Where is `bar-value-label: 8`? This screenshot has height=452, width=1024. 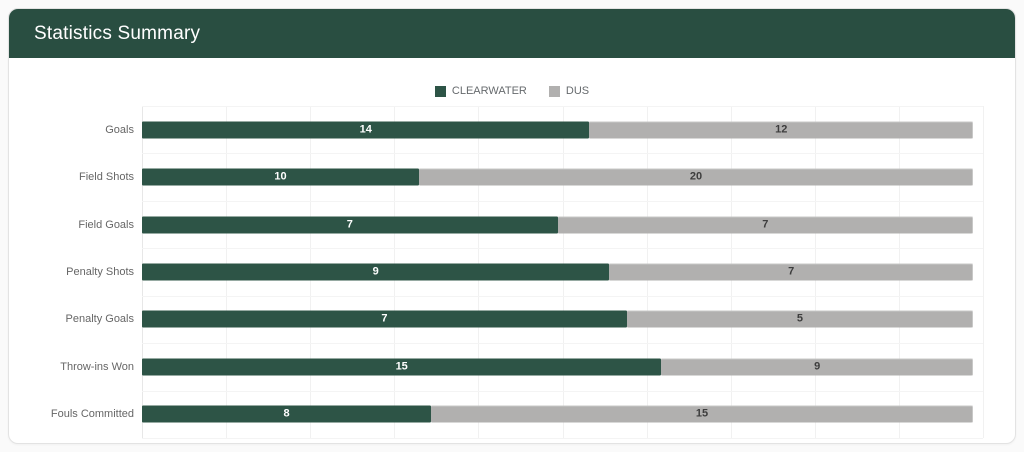
bar-value-label: 8 is located at coordinates (286, 413).